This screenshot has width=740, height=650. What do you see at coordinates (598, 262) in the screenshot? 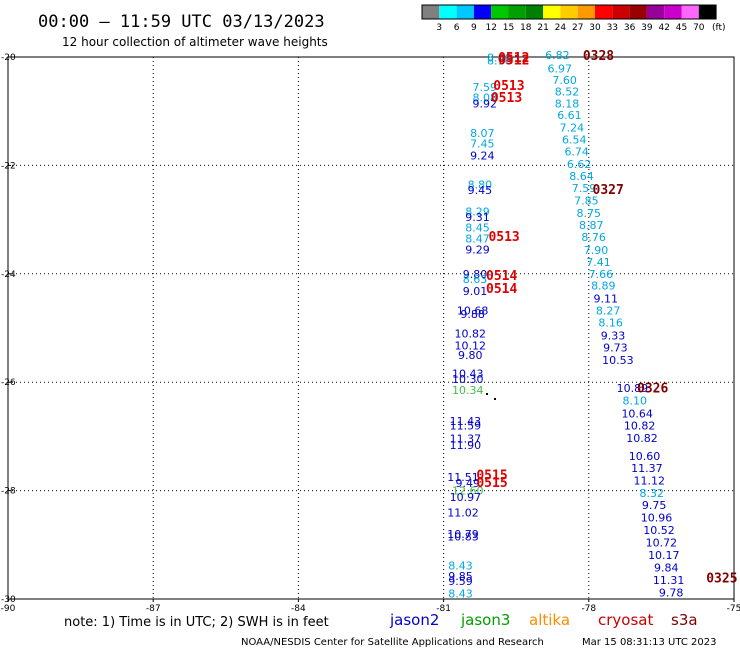
I see `wave-height-label: 7.41` at bounding box center [598, 262].